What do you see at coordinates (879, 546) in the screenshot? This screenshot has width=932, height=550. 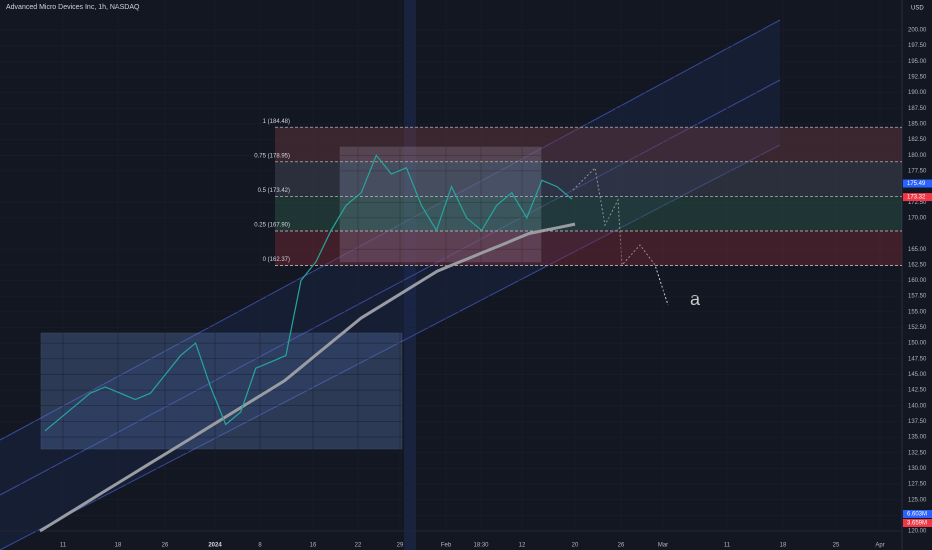 I see `x-tick-label: Apr` at bounding box center [879, 546].